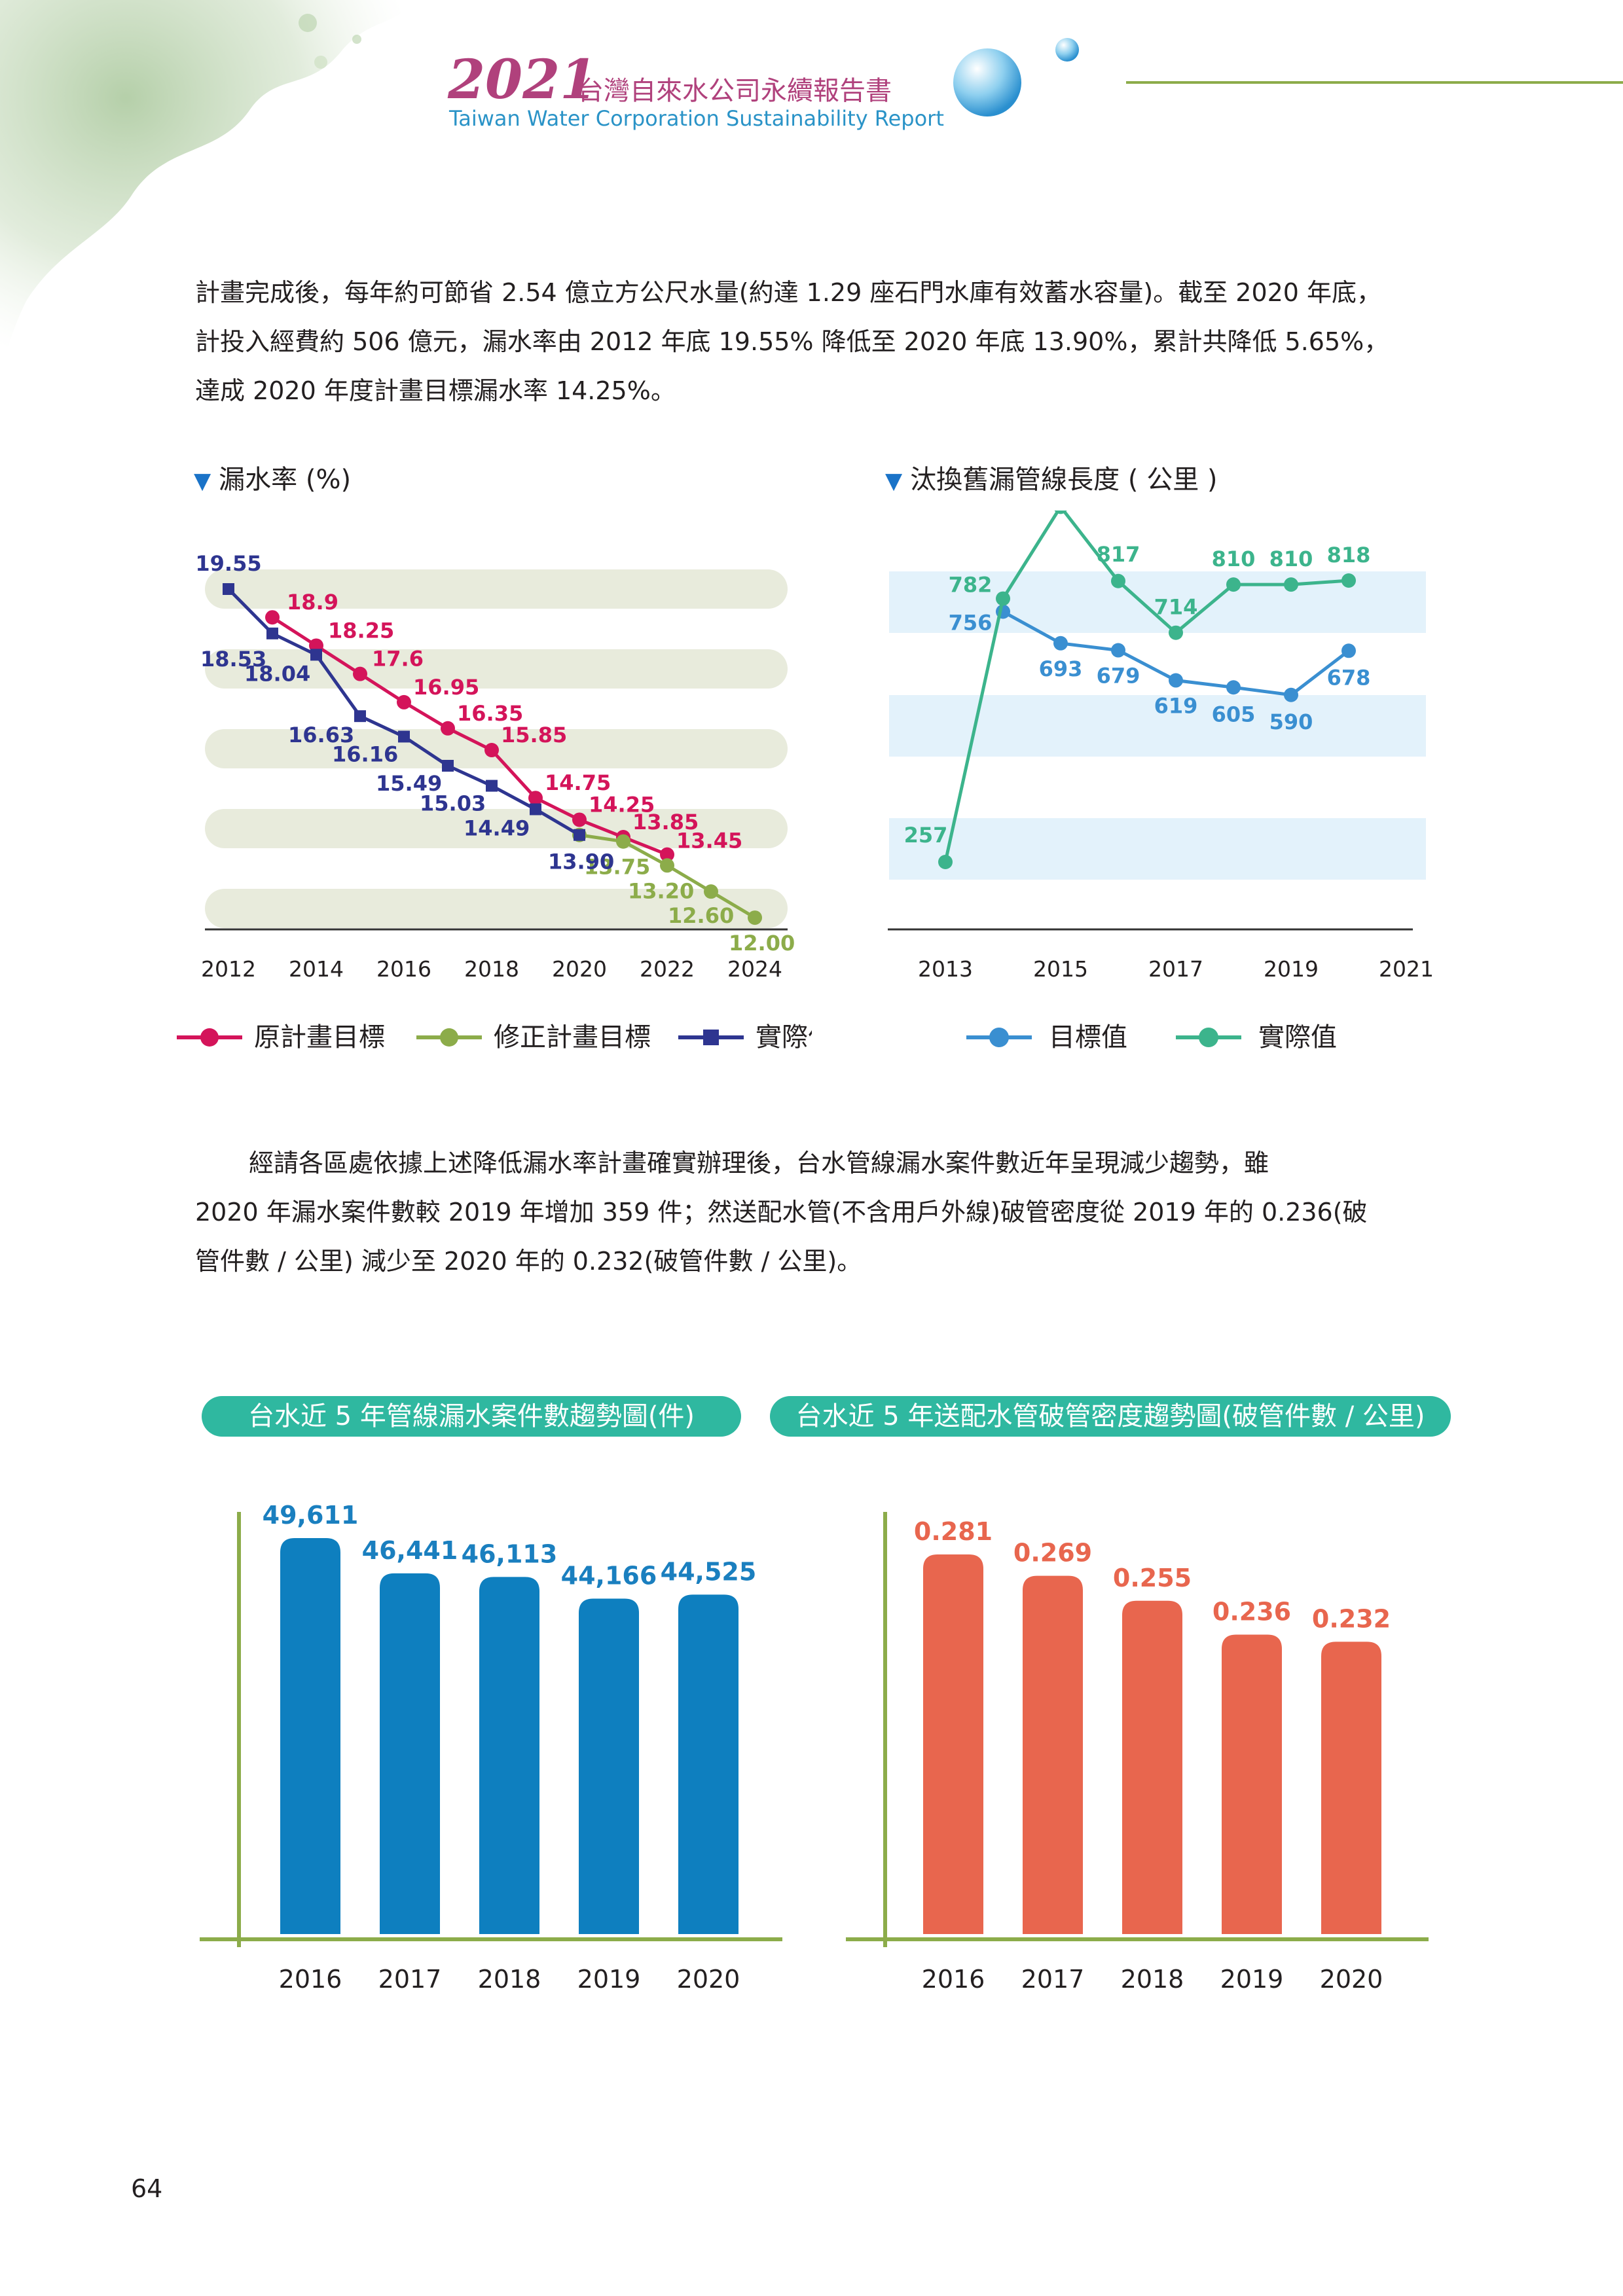  I want to click on data-label: 18.04, so click(277, 673).